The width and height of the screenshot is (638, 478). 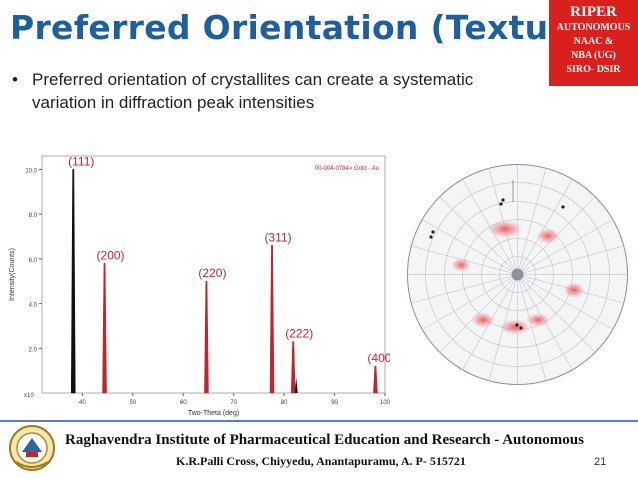 What do you see at coordinates (385, 403) in the screenshot?
I see `x-tick-label: 100` at bounding box center [385, 403].